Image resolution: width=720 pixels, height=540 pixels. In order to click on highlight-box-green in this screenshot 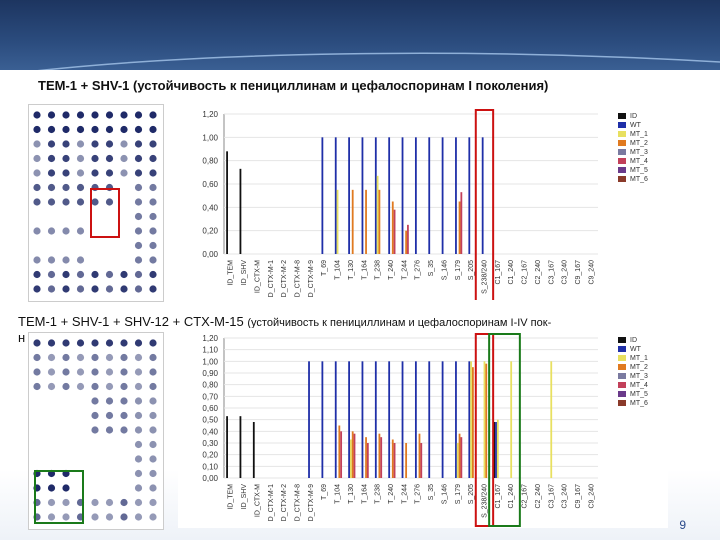, I will do `click(504, 430)`.